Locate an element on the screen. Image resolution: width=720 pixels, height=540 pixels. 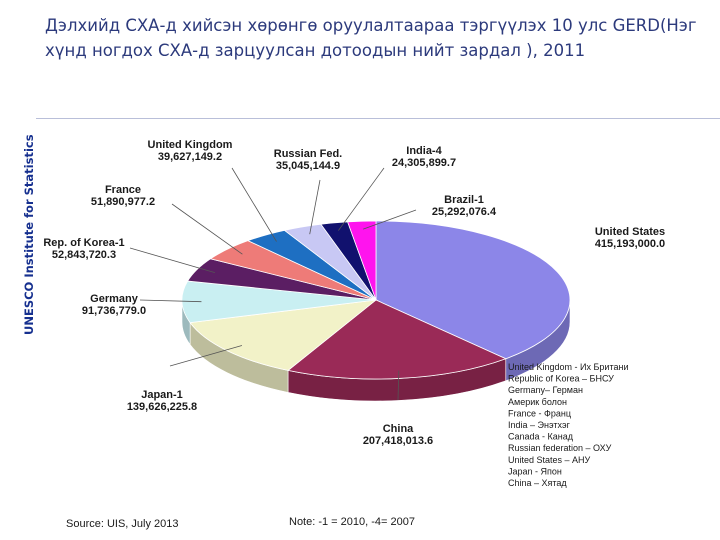
slice-value-united-kingdom: 39,627,149.2 is located at coordinates (190, 157).